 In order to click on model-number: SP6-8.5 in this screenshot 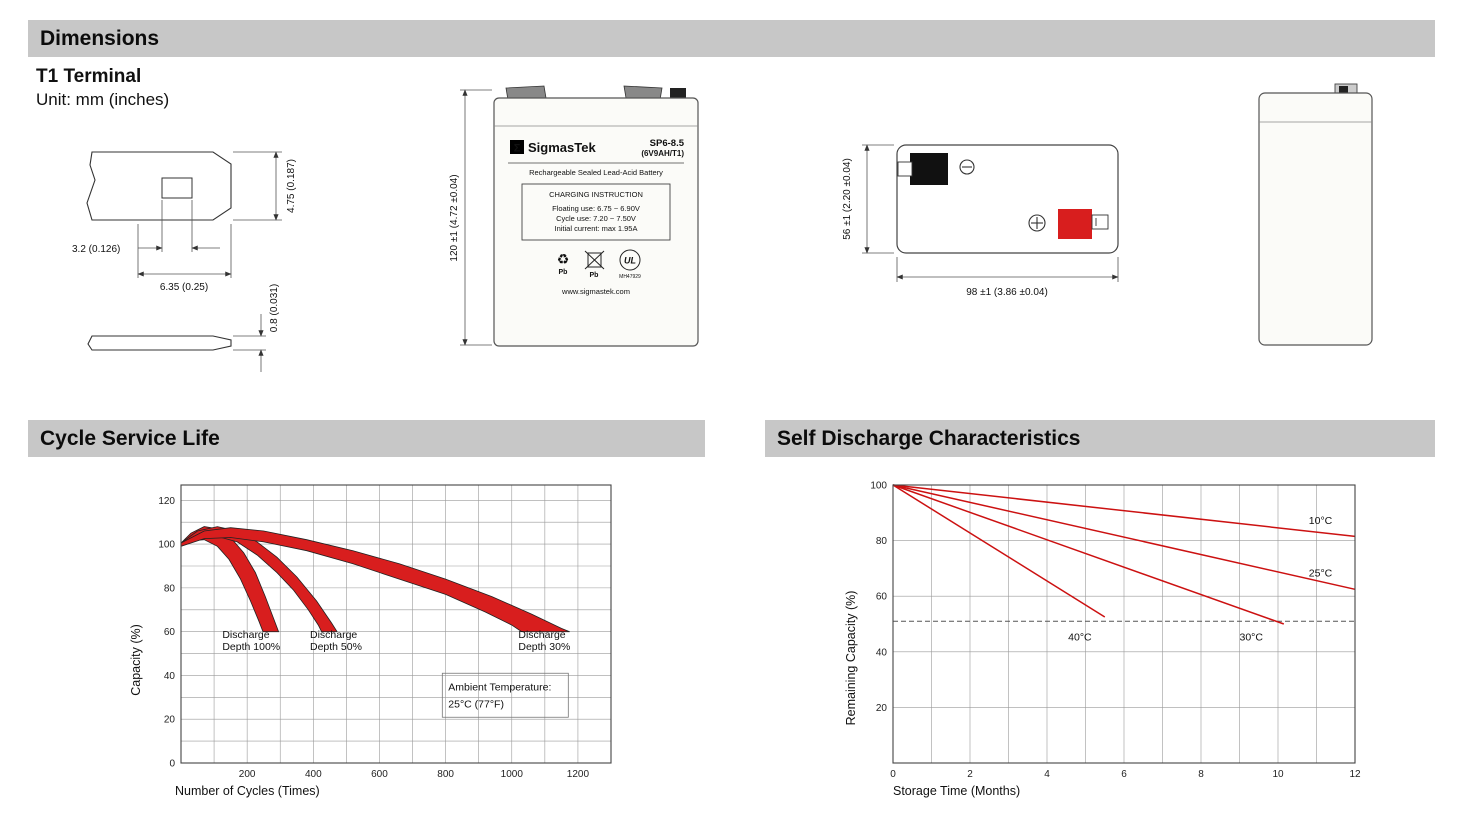, I will do `click(667, 143)`.